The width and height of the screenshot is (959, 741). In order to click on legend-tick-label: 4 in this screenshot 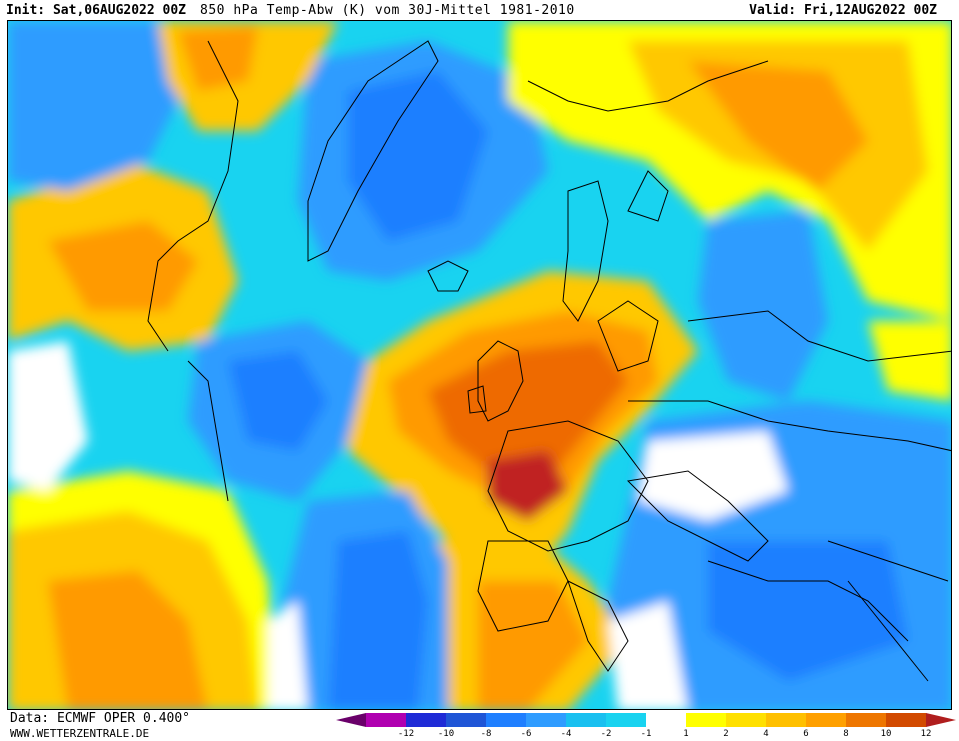, I will do `click(766, 734)`.